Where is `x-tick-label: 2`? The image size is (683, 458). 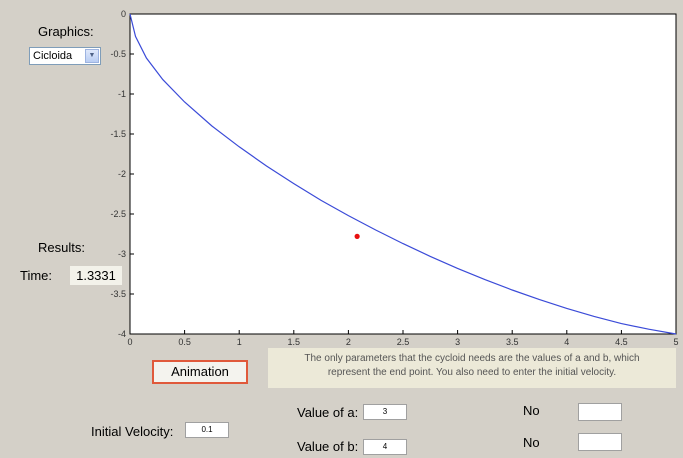
x-tick-label: 2 is located at coordinates (348, 342).